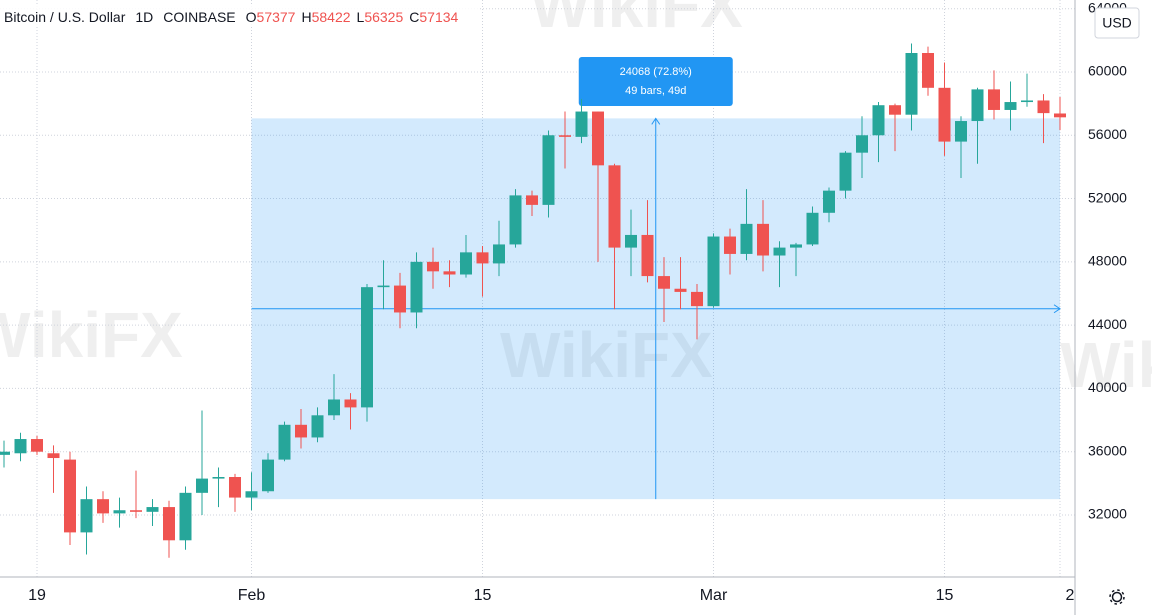  I want to click on currency-badge, so click(1117, 23).